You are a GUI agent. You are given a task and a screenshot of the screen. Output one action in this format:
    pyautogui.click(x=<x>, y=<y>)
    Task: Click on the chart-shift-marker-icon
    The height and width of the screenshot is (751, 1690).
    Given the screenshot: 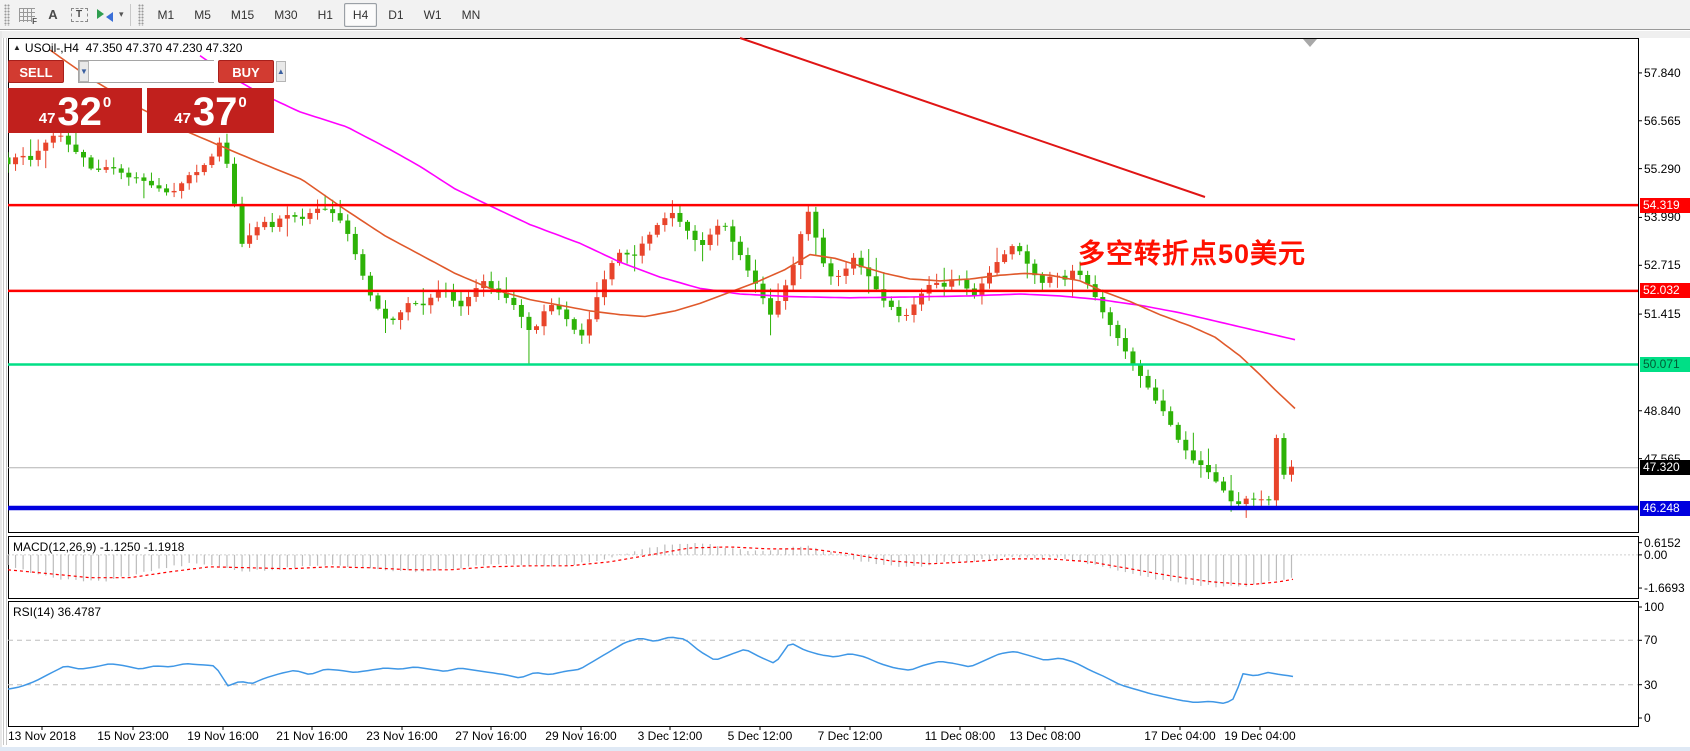 What is the action you would take?
    pyautogui.click(x=1310, y=43)
    